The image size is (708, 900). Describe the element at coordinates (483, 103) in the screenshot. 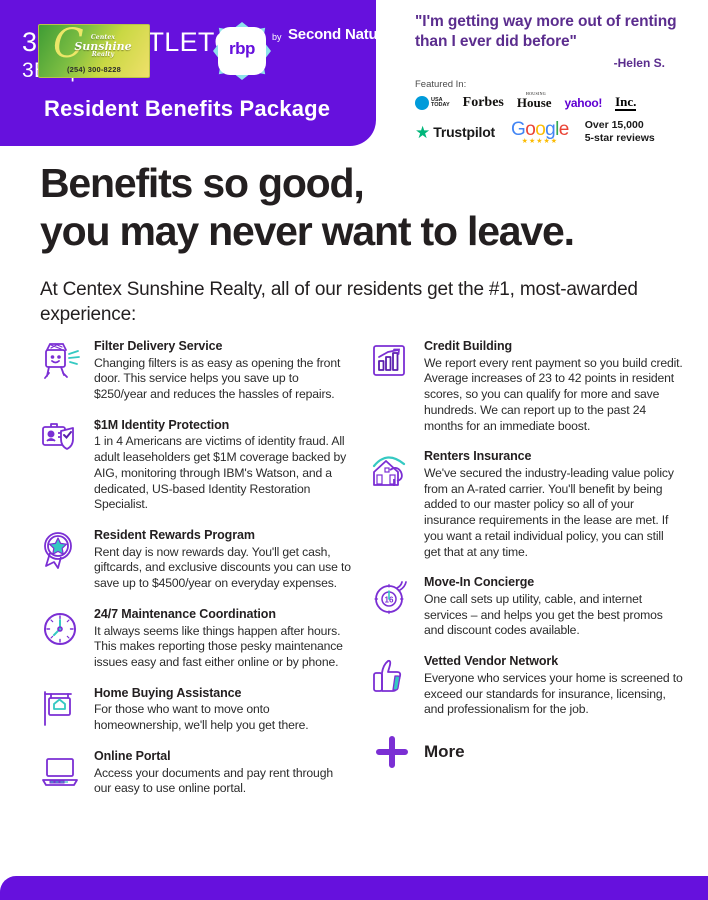

I see `forbes-logo-icon: Forbes` at that location.